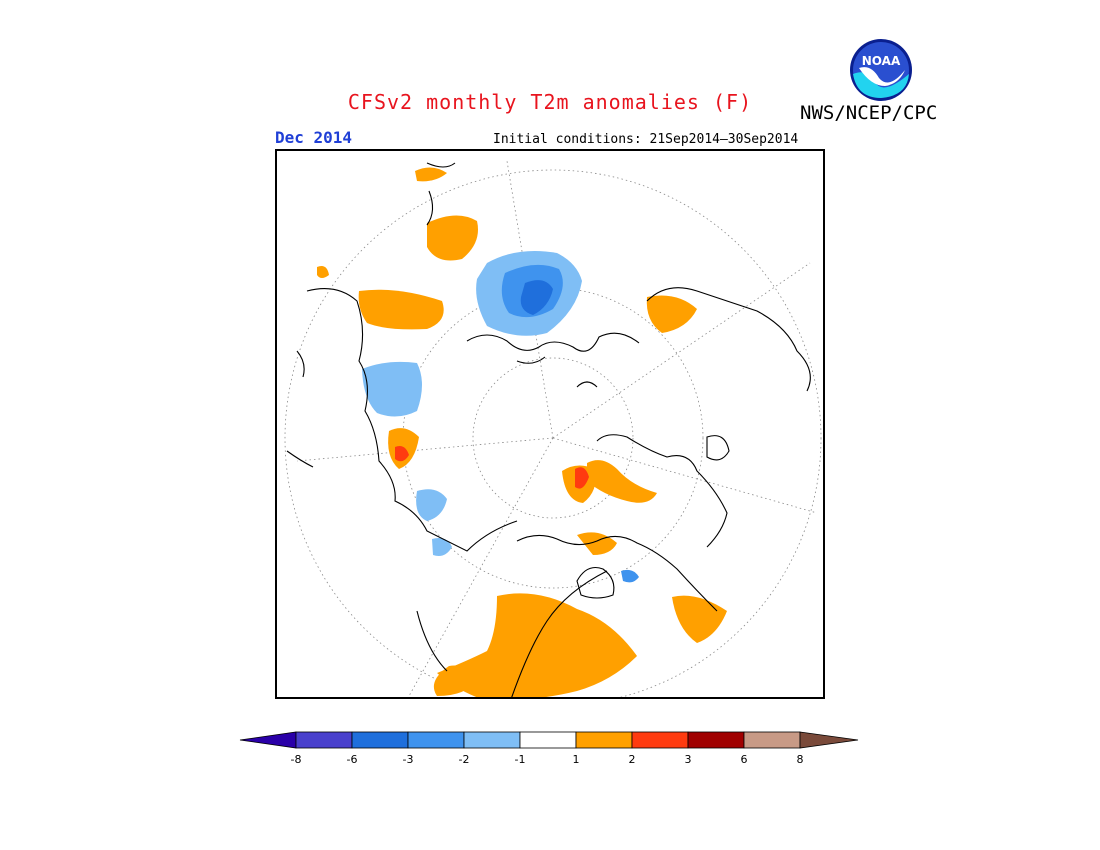 The width and height of the screenshot is (1100, 850). Describe the element at coordinates (869, 113) in the screenshot. I see `agency-label: NWS/NCEP/CPC` at that location.